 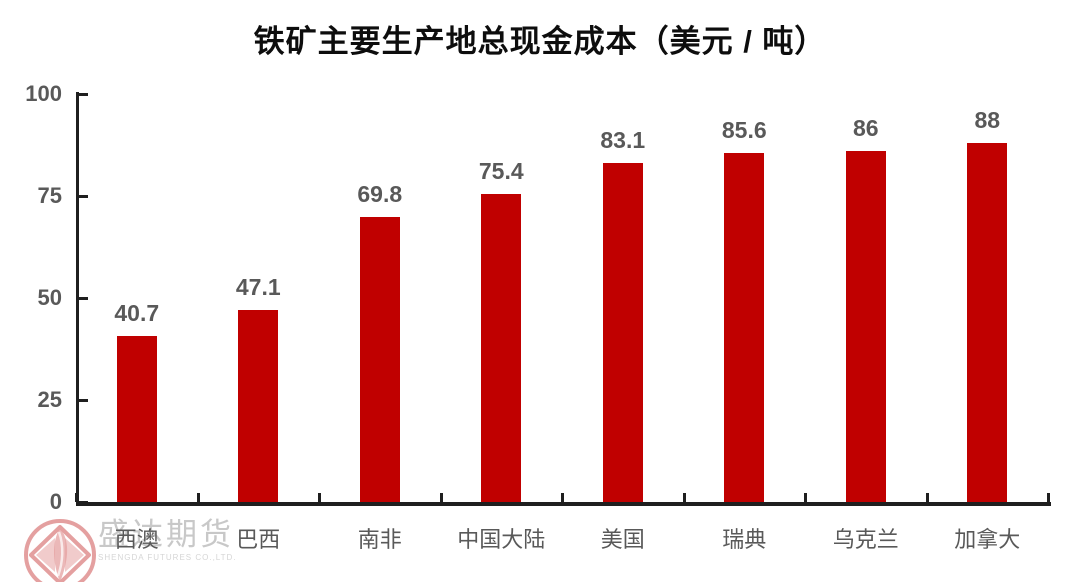 I want to click on x-axis-label: 加拿大, so click(x=987, y=539).